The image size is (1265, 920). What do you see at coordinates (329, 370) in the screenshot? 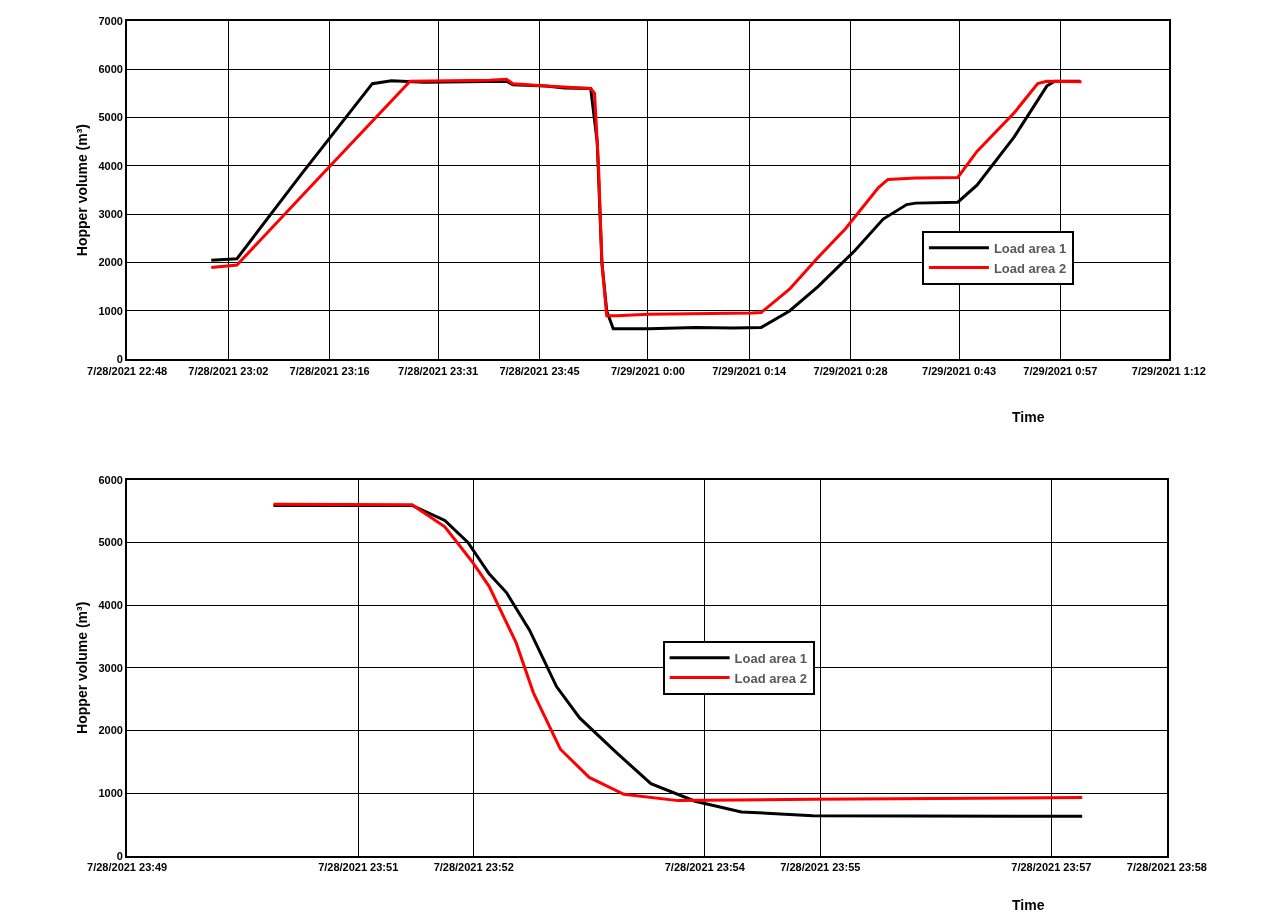
I see `x-tick-label: 7/28/2021 23:16` at bounding box center [329, 370].